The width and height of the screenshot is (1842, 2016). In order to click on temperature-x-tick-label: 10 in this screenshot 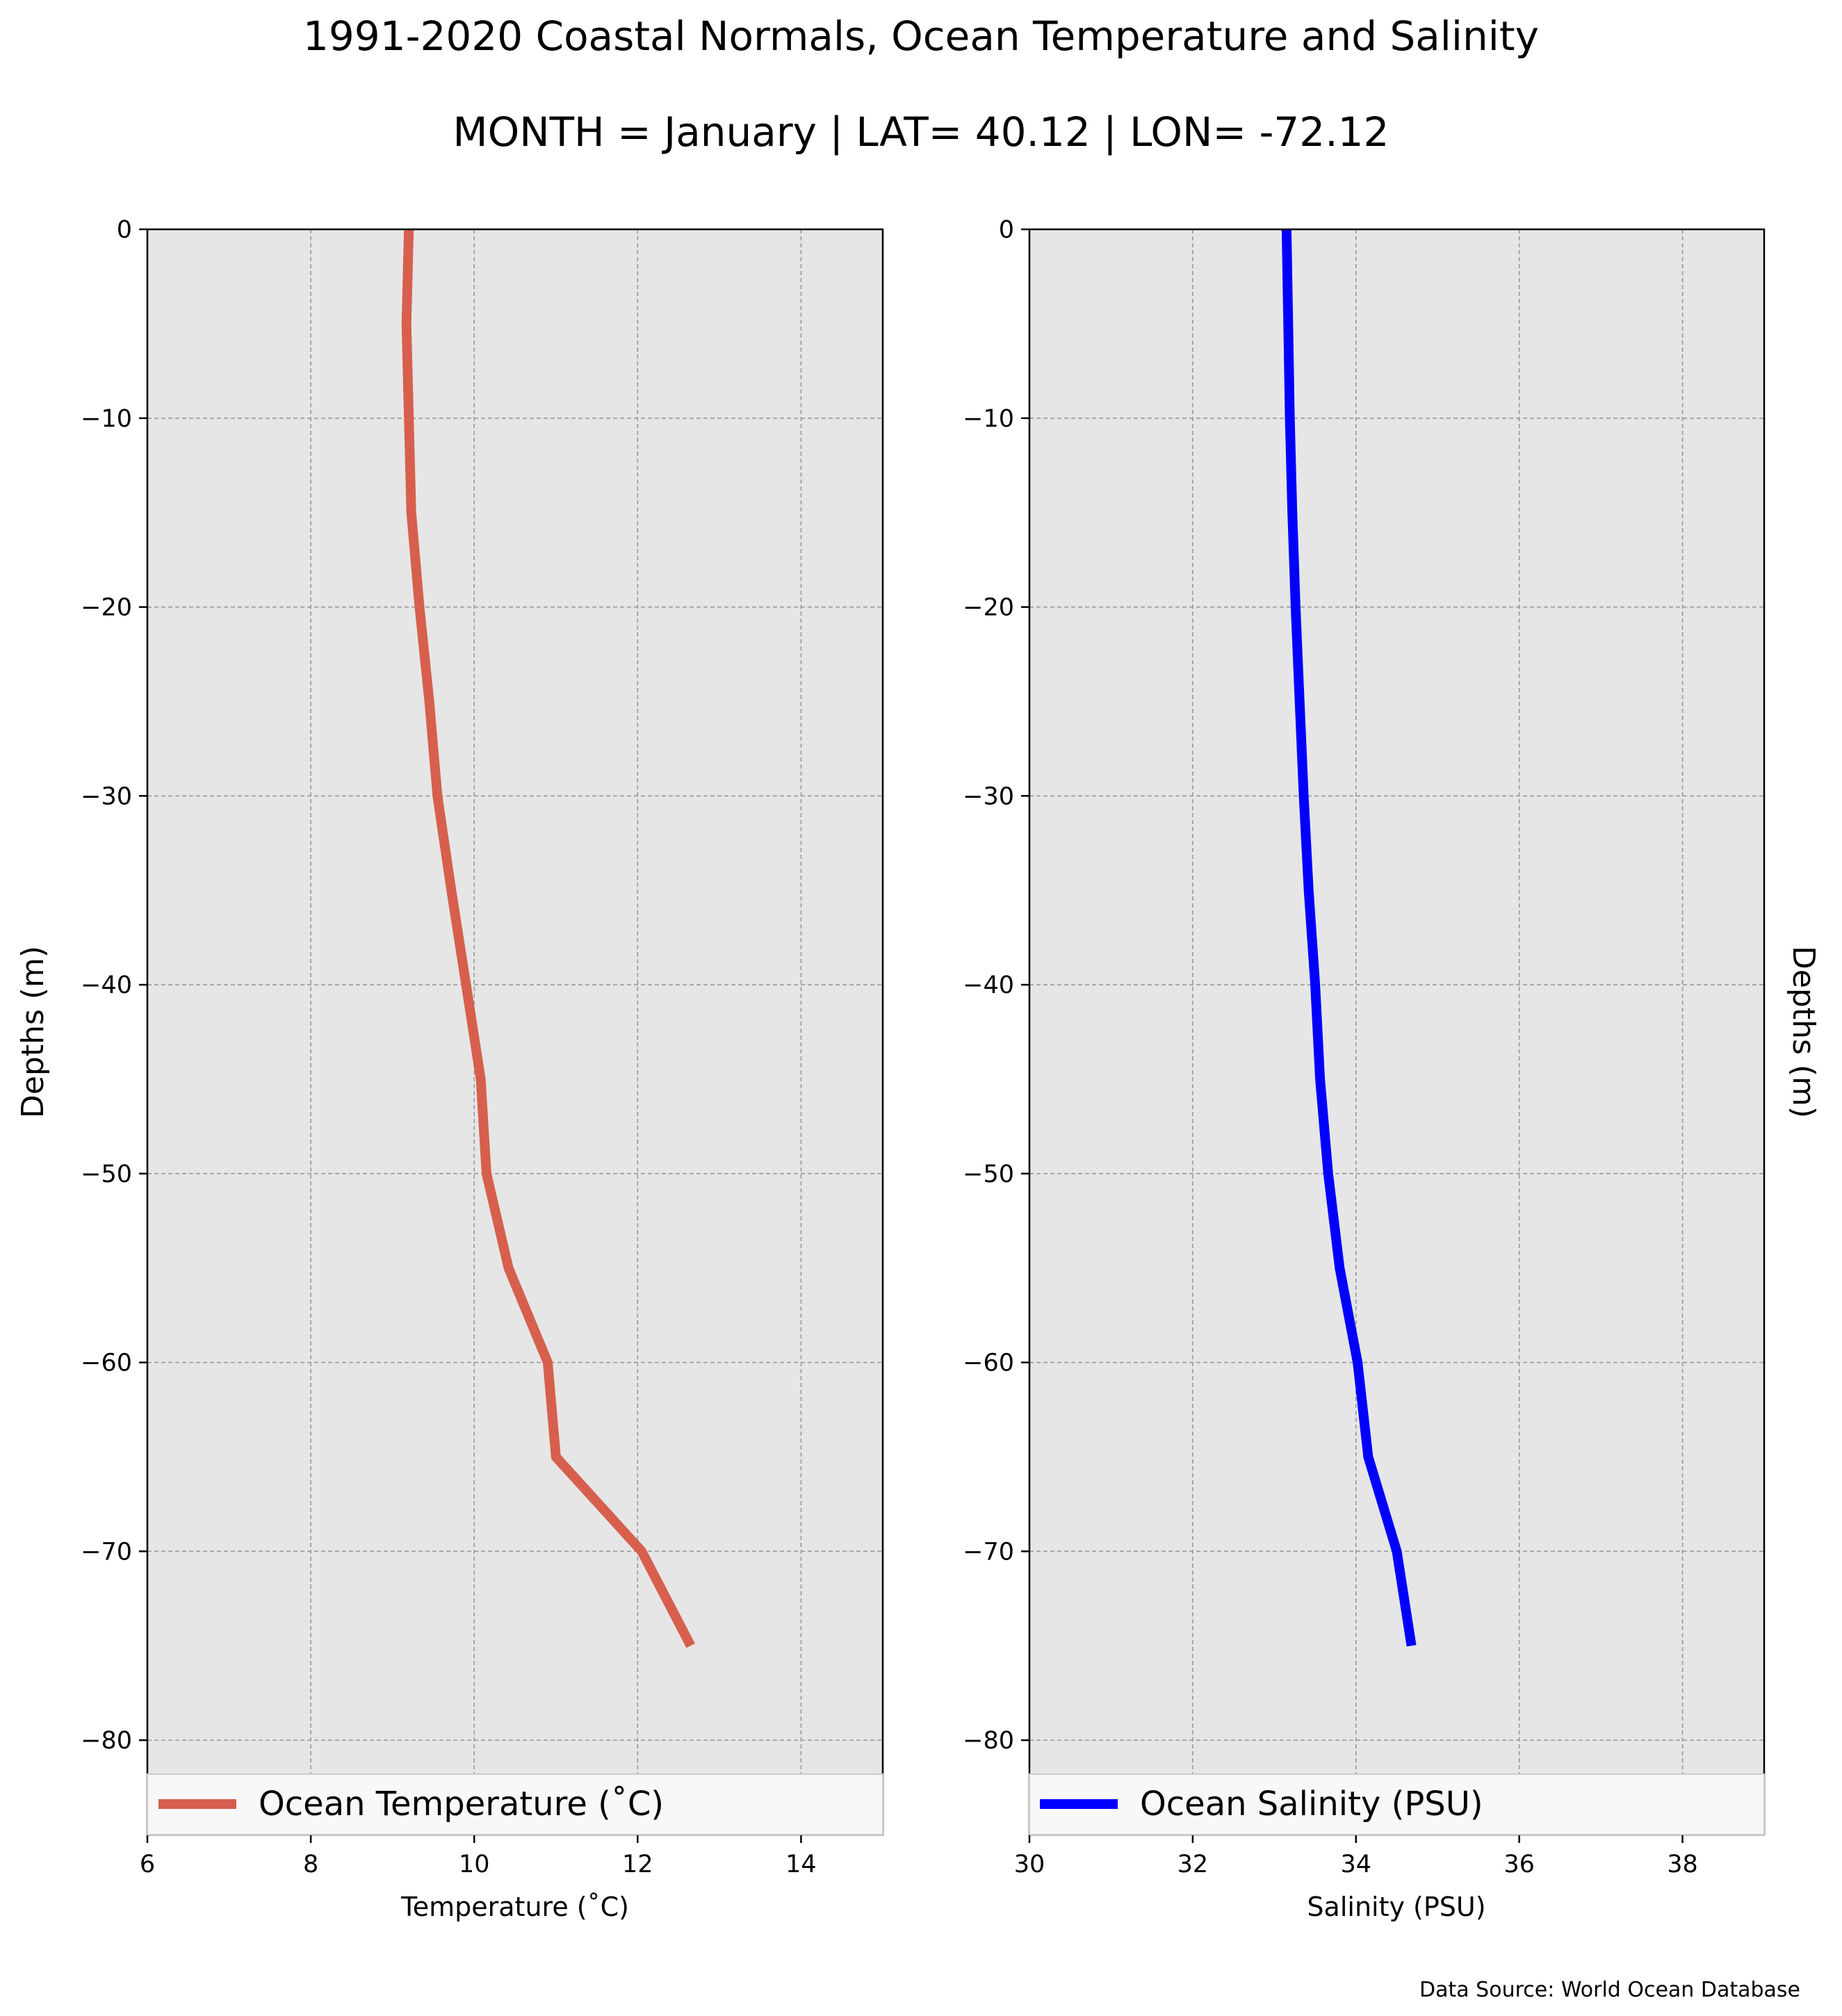, I will do `click(475, 1865)`.